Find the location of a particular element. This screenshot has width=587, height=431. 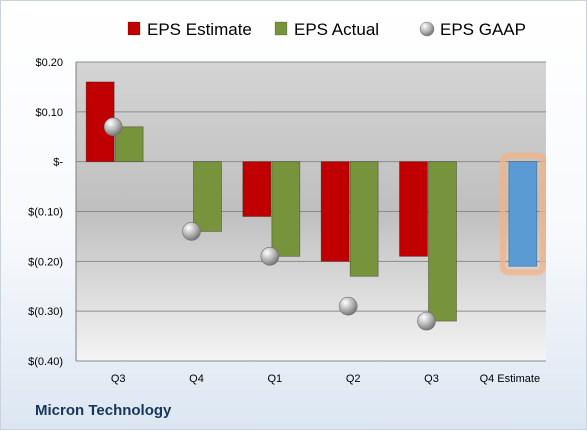

legend-label: EPS GAAP is located at coordinates (483, 29).